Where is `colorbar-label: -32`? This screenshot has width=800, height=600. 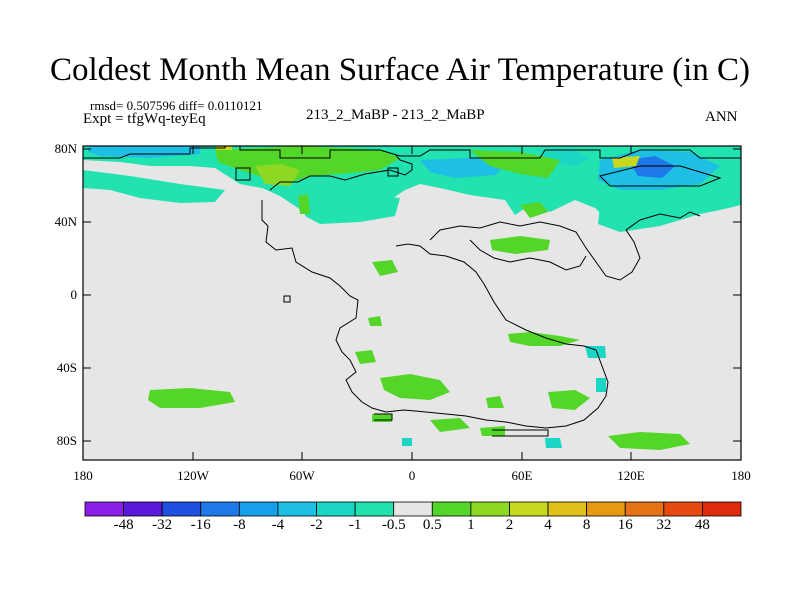
colorbar-label: -32 is located at coordinates (162, 525).